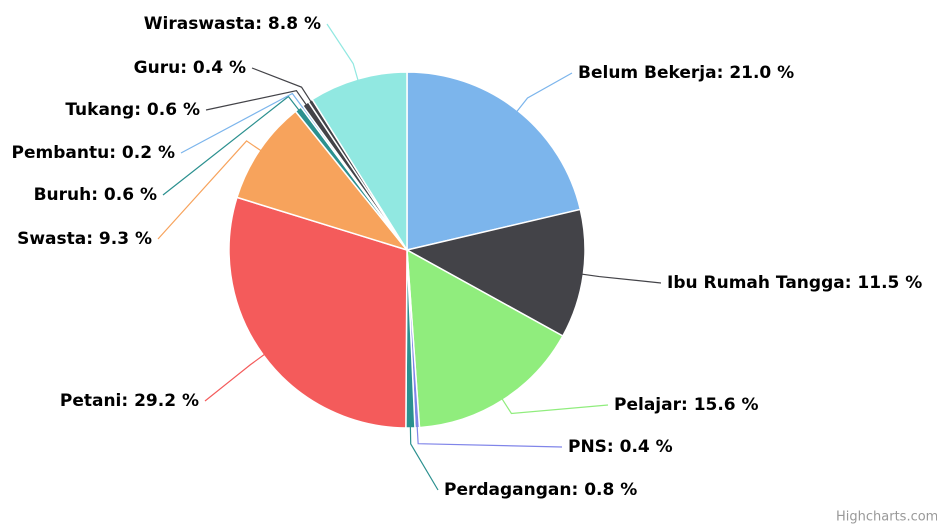 This screenshot has width=937, height=527. I want to click on data-label: Swasta: 9.3 %, so click(84, 239).